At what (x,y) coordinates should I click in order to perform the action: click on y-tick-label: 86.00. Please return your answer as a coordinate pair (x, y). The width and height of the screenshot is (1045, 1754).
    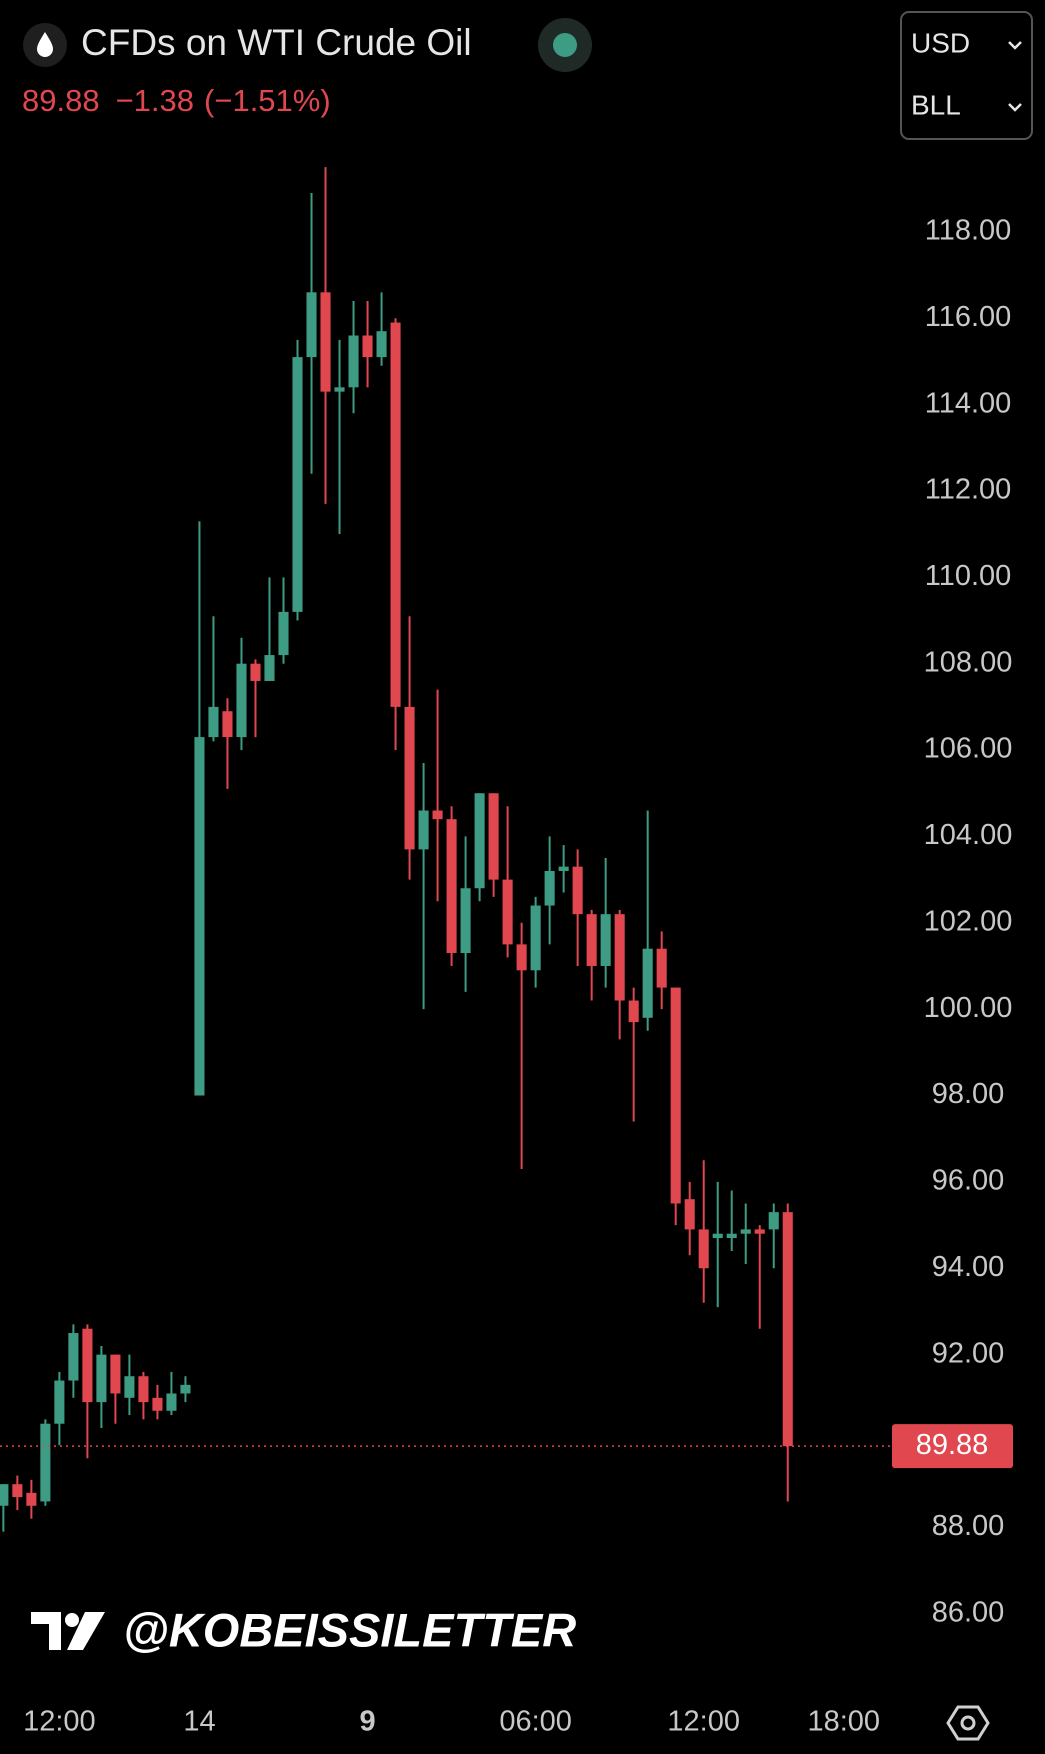
    Looking at the image, I should click on (968, 1612).